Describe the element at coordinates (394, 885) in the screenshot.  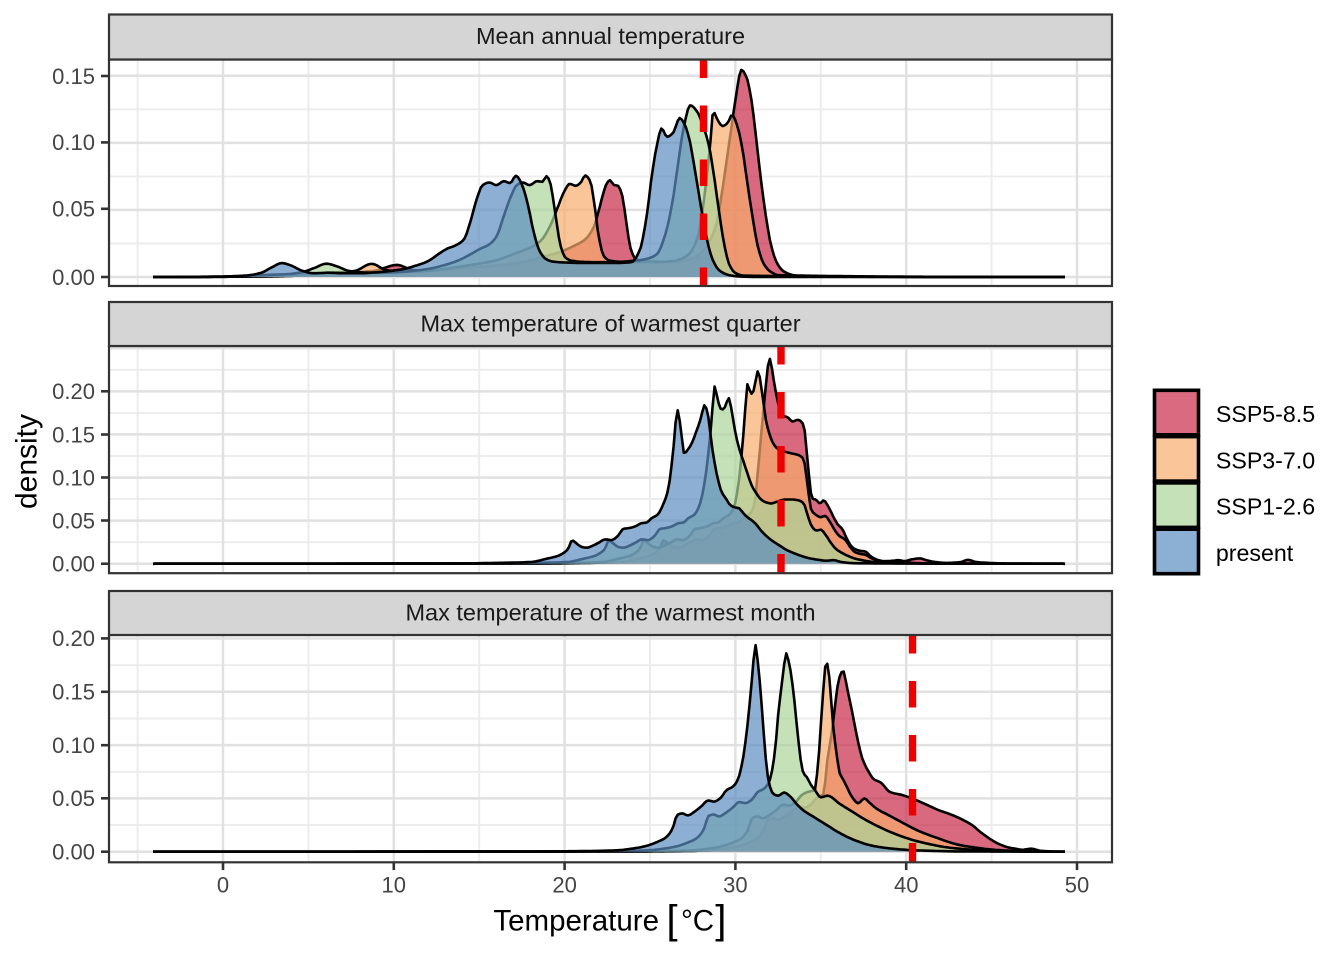
I see `svg-text: 10` at that location.